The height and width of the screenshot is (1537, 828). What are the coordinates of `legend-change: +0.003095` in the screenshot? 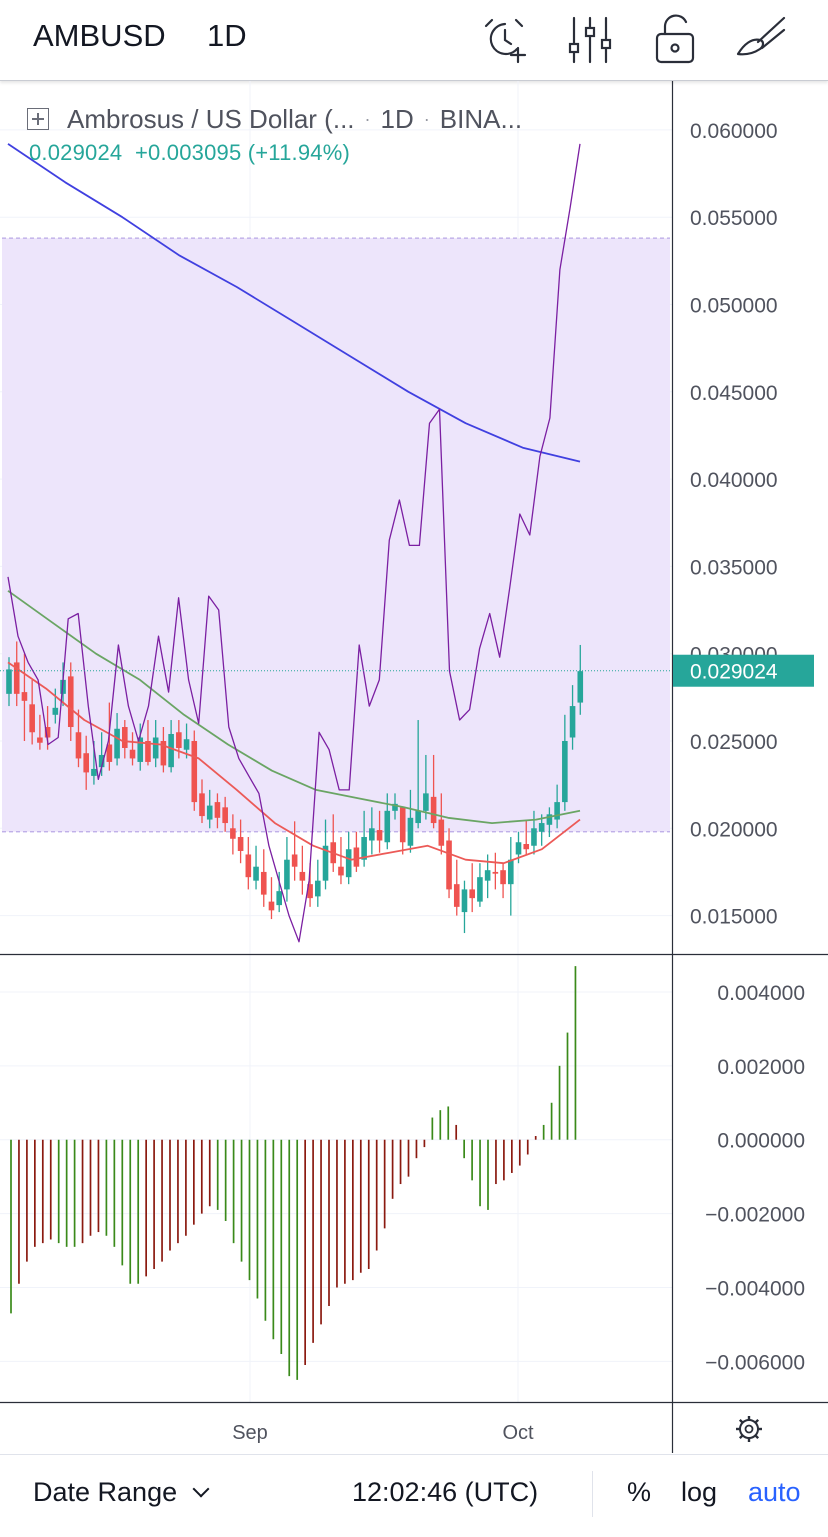 It's located at (188, 152).